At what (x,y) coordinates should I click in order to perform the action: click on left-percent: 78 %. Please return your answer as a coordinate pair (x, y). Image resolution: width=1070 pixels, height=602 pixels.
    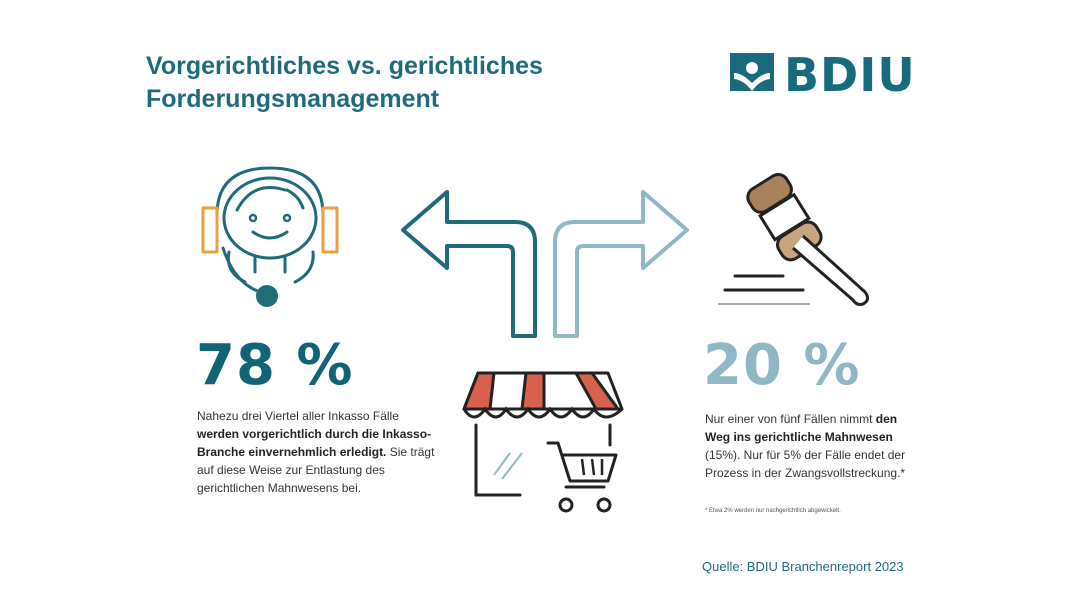
    Looking at the image, I should click on (275, 365).